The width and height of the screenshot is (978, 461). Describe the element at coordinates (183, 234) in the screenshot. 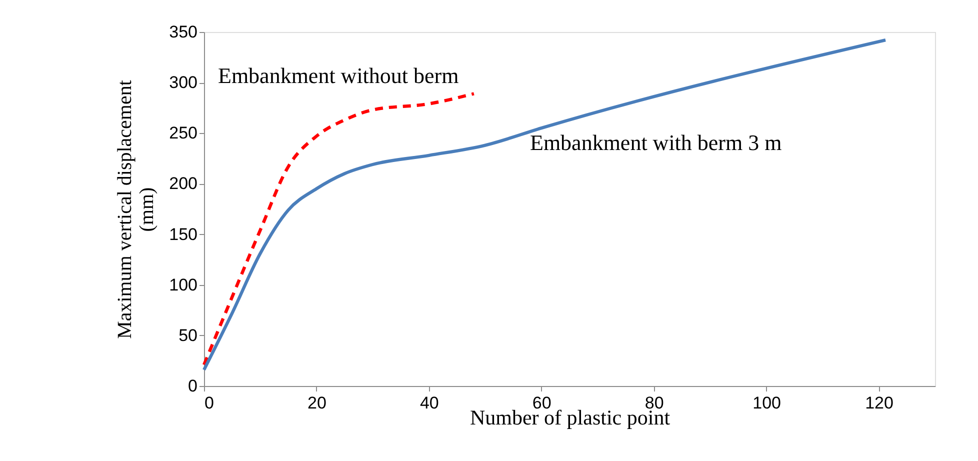

I see `y-tick-label: 150` at that location.